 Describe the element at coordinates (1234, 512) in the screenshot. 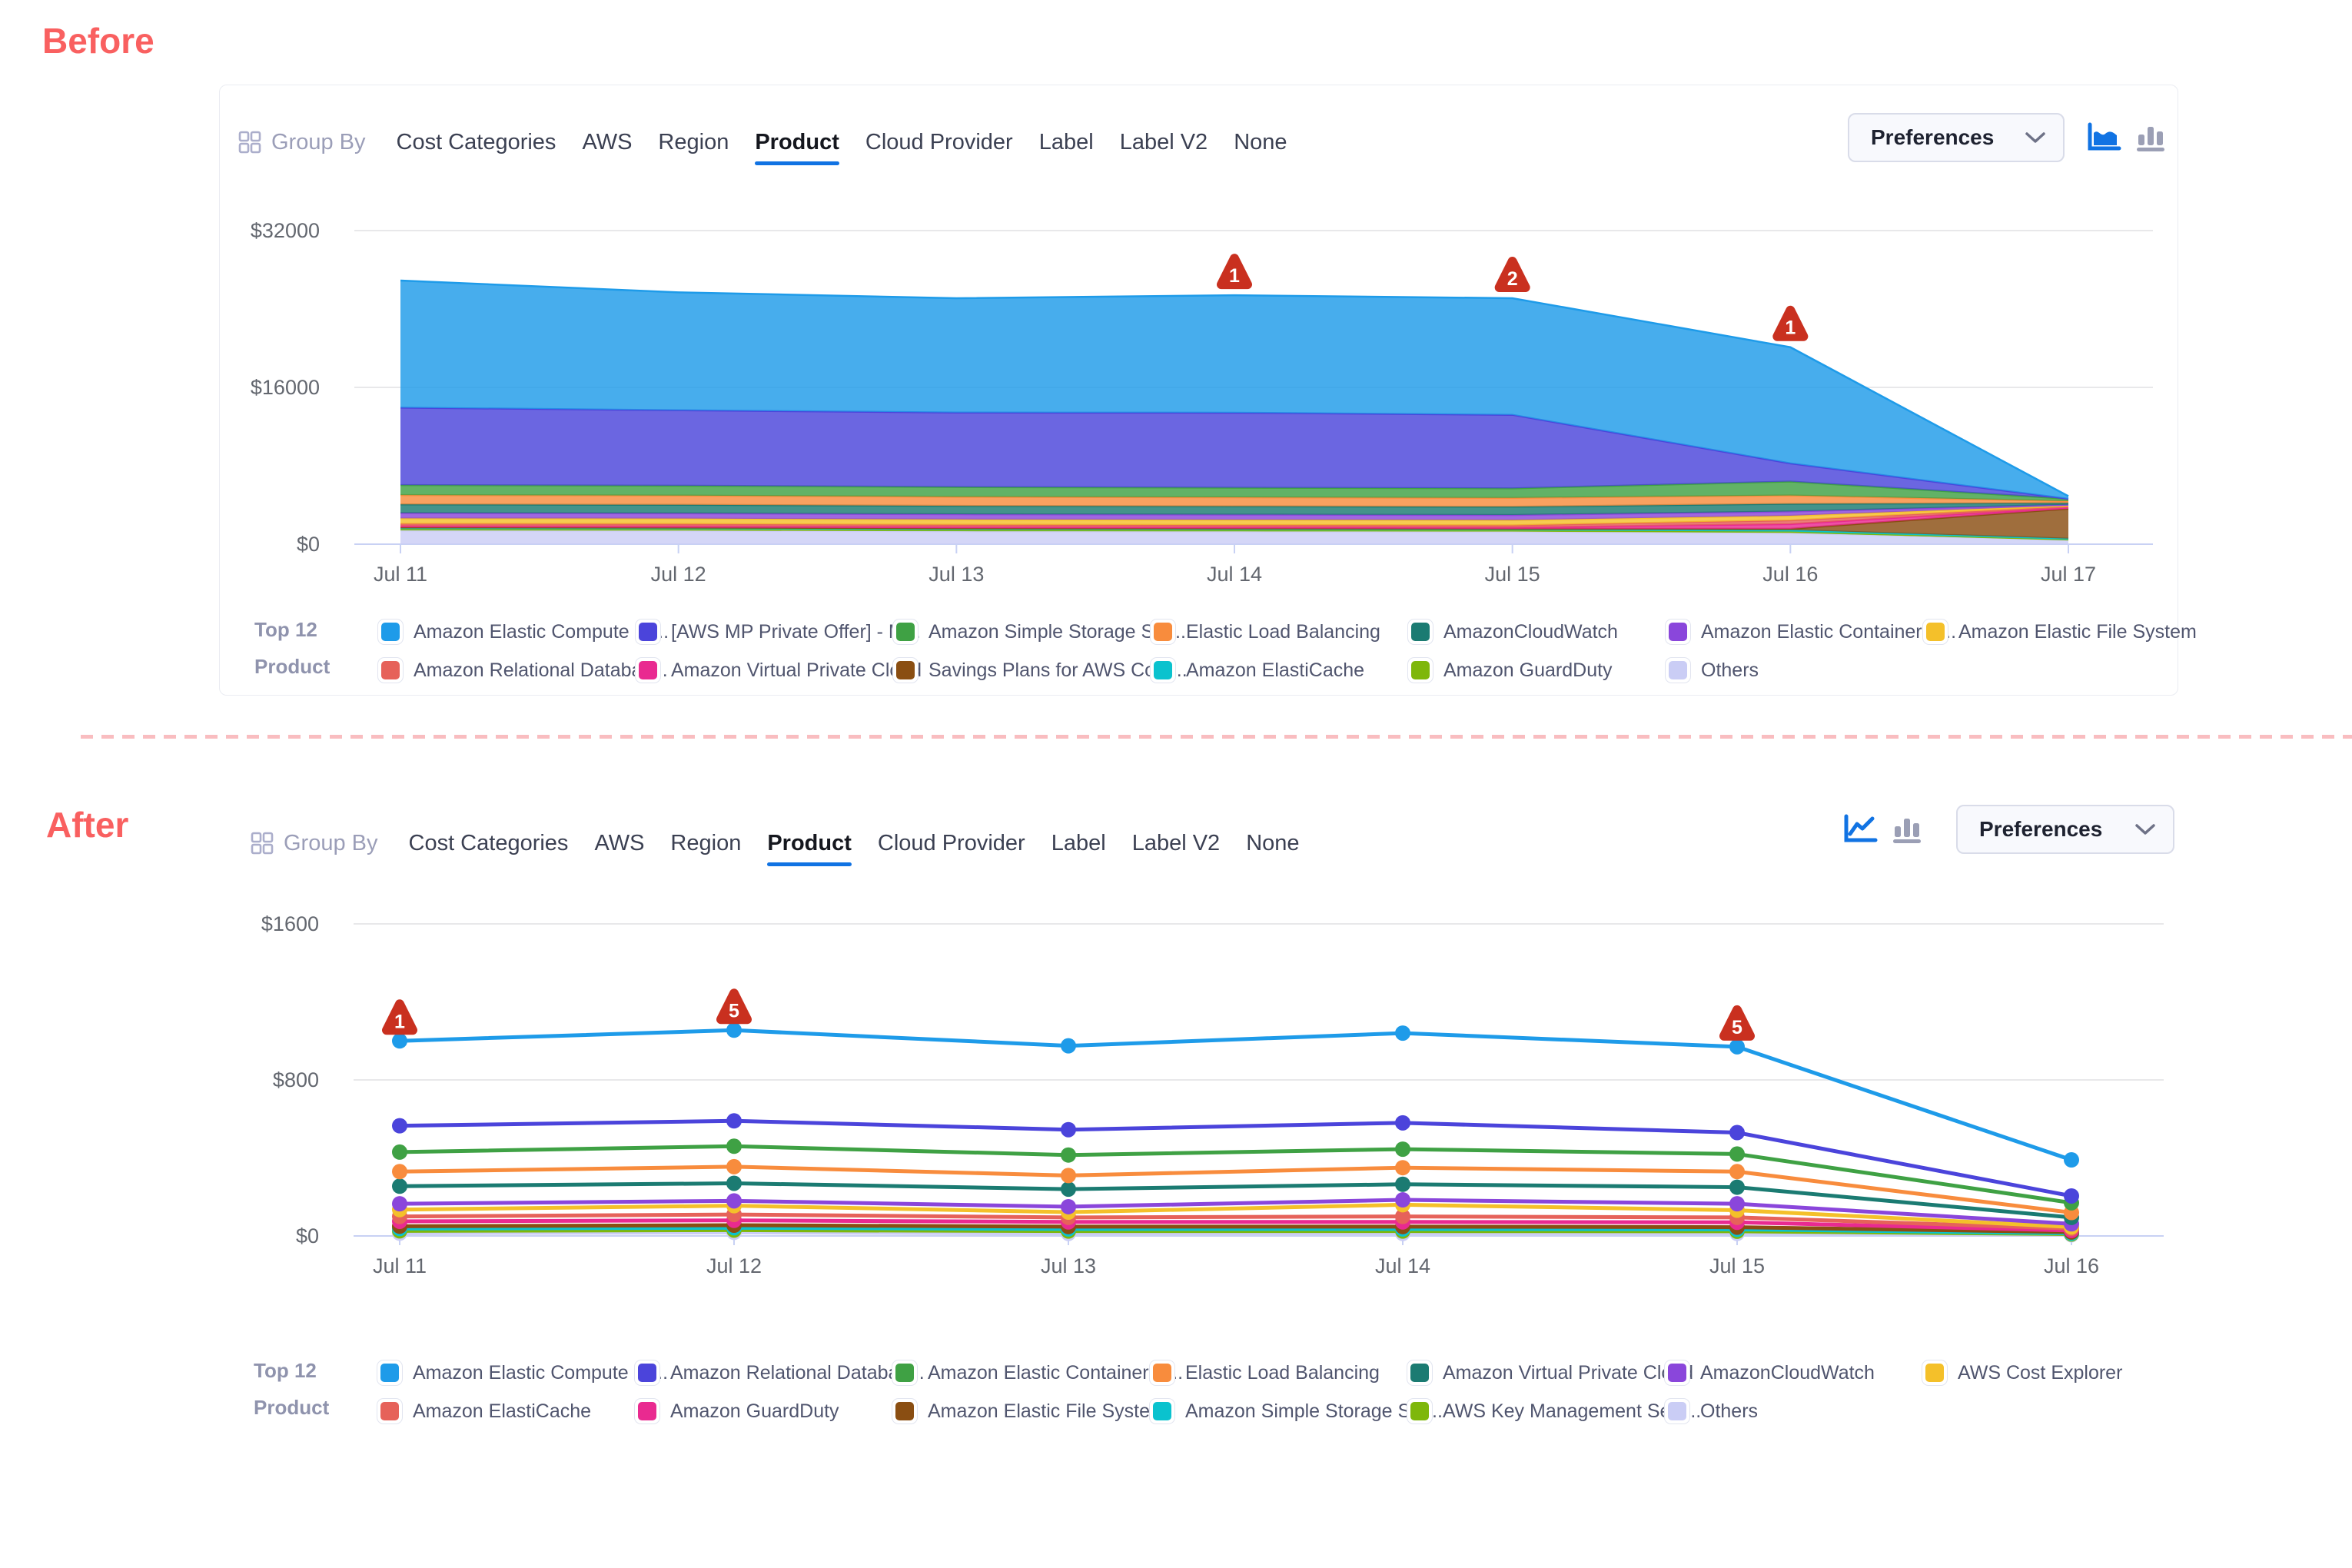

I see `area-series-amazon-elastic-container-s` at that location.